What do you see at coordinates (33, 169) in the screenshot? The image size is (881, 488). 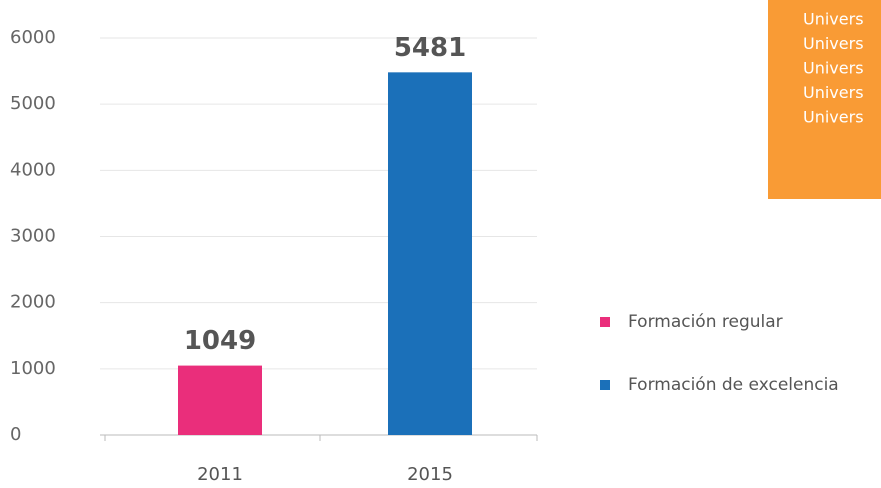 I see `y-tick-label: 4000` at bounding box center [33, 169].